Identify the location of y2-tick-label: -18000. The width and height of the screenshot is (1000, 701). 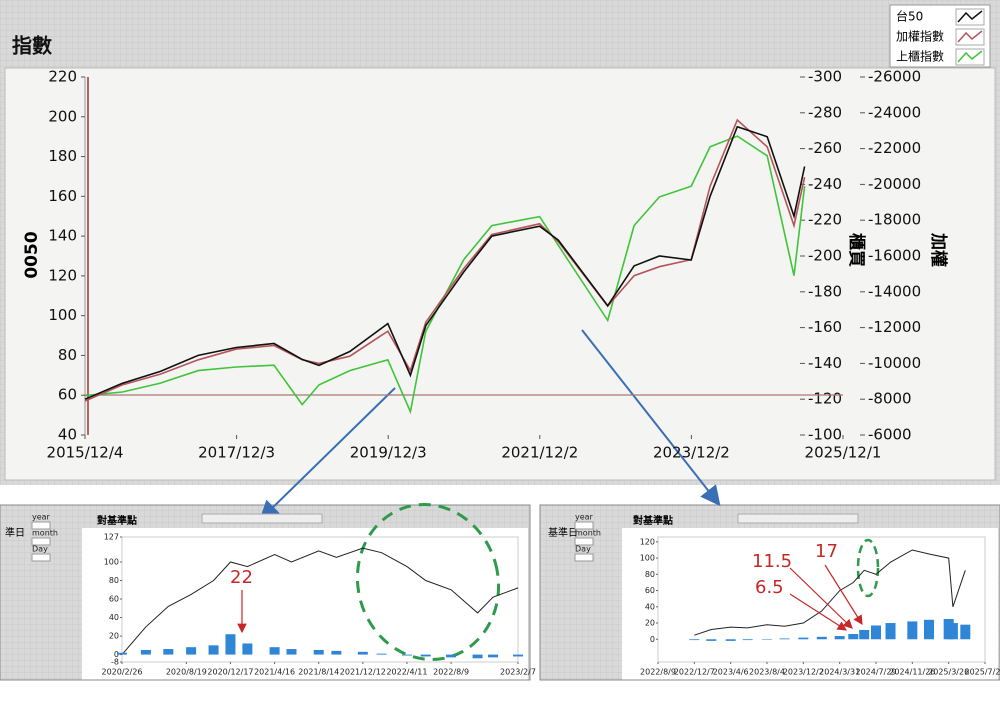
(894, 220).